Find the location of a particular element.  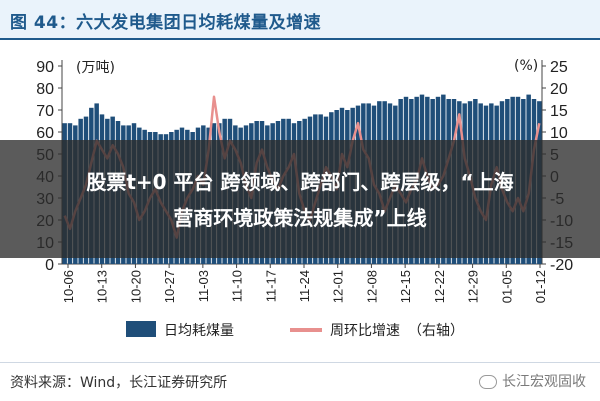

brand: 长江宏观固收 is located at coordinates (532, 381).